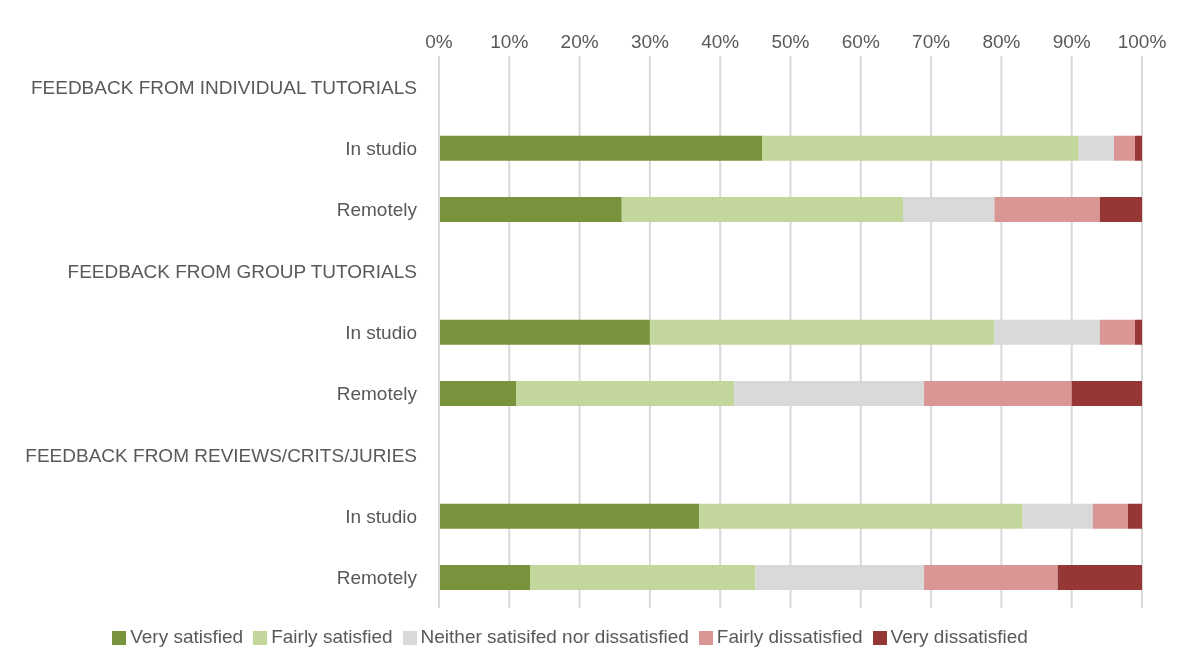  Describe the element at coordinates (332, 636) in the screenshot. I see `legend-label: Fairly satisfied` at that location.